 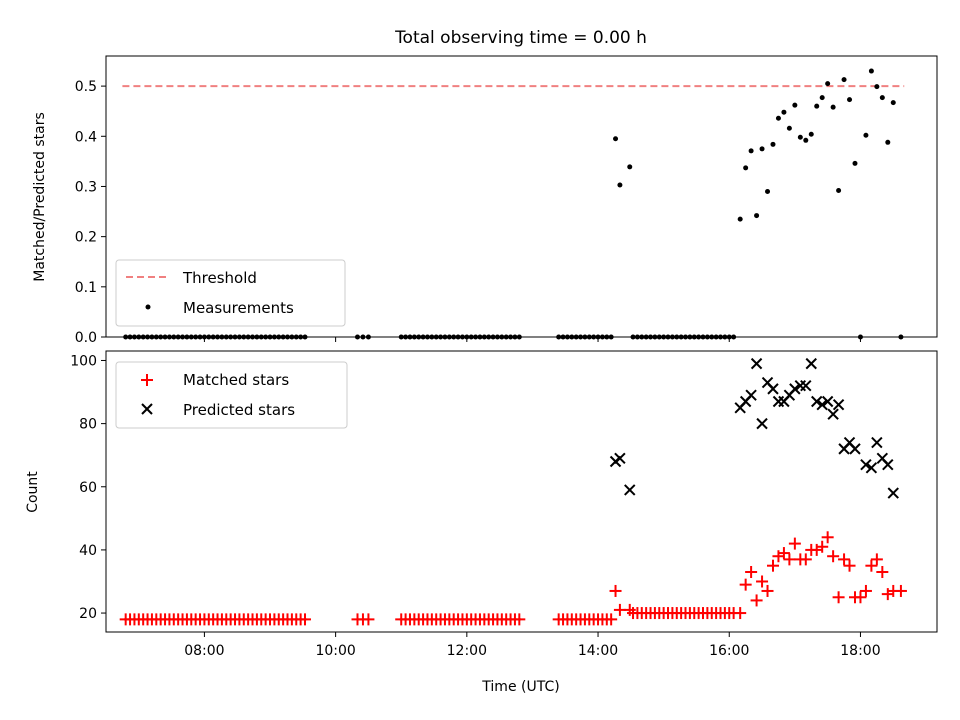 What do you see at coordinates (239, 410) in the screenshot?
I see `predicted-legend-label: Predicted stars` at bounding box center [239, 410].